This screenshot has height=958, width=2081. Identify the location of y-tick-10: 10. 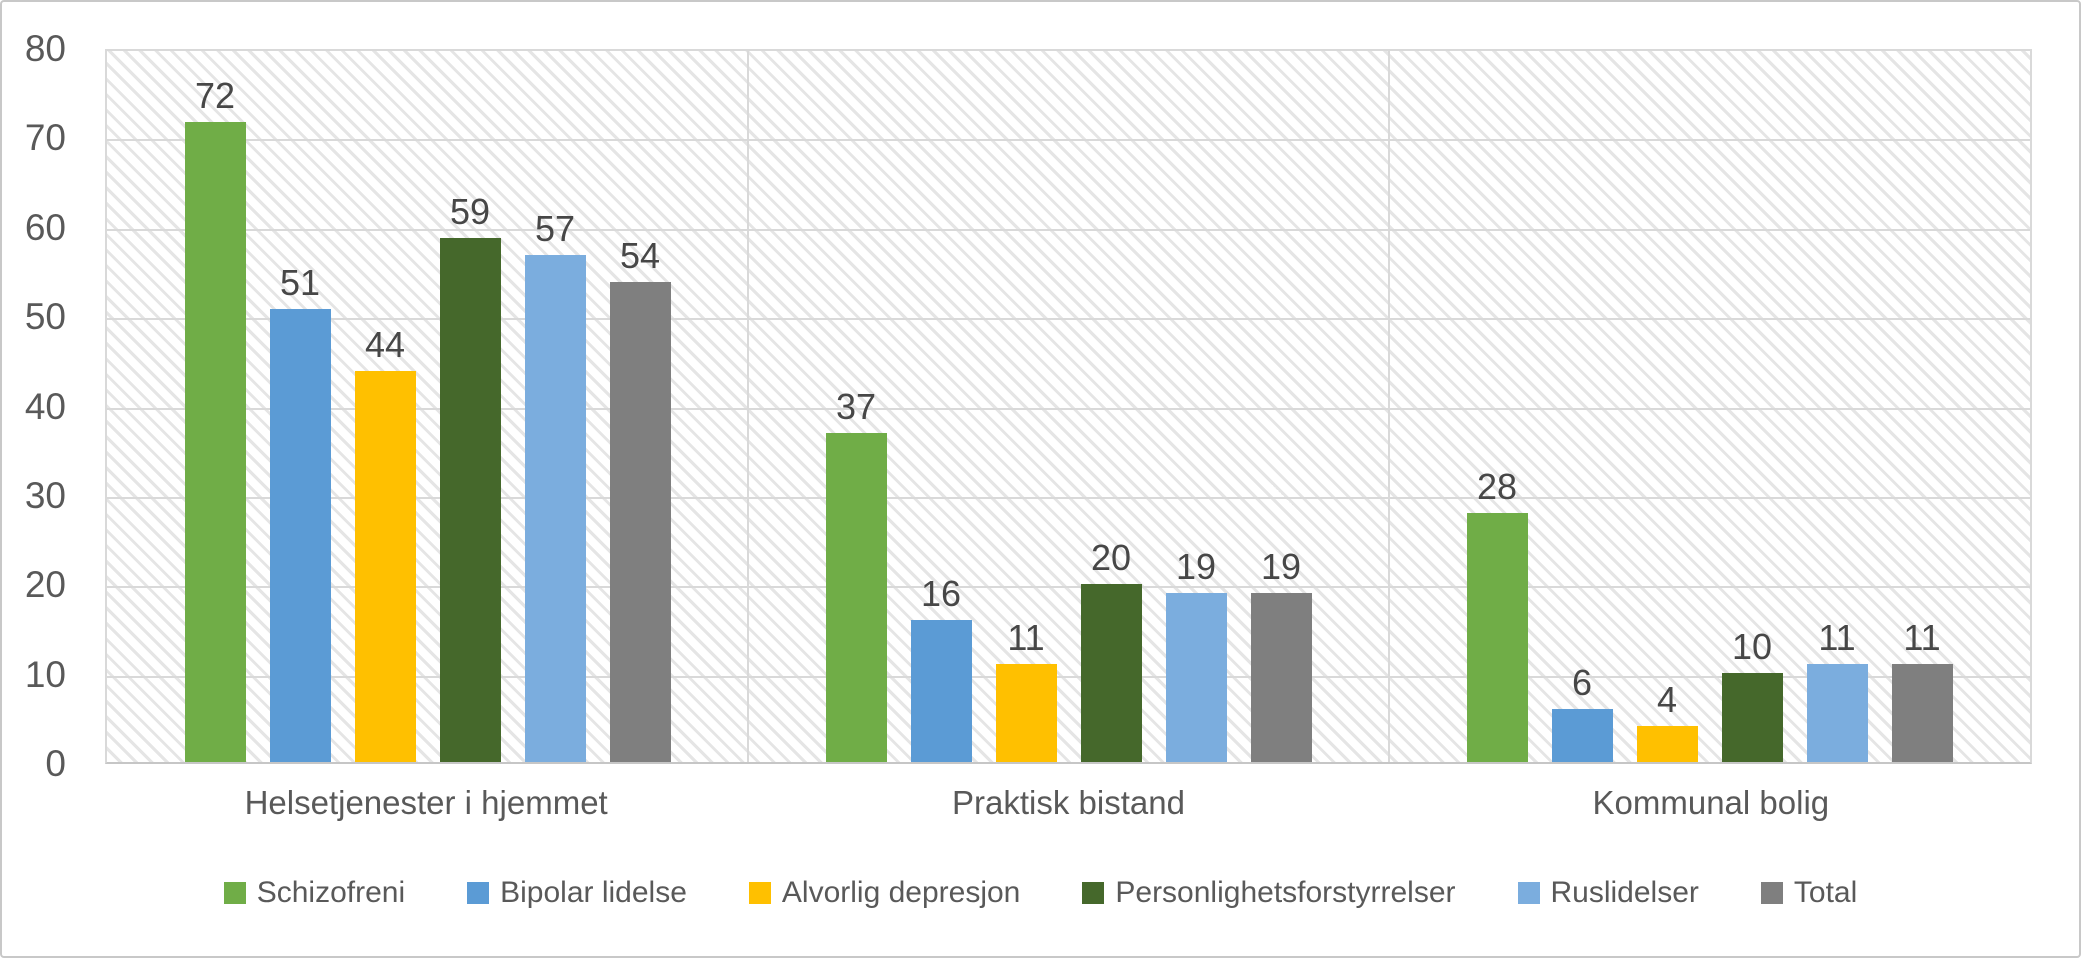
(45, 674).